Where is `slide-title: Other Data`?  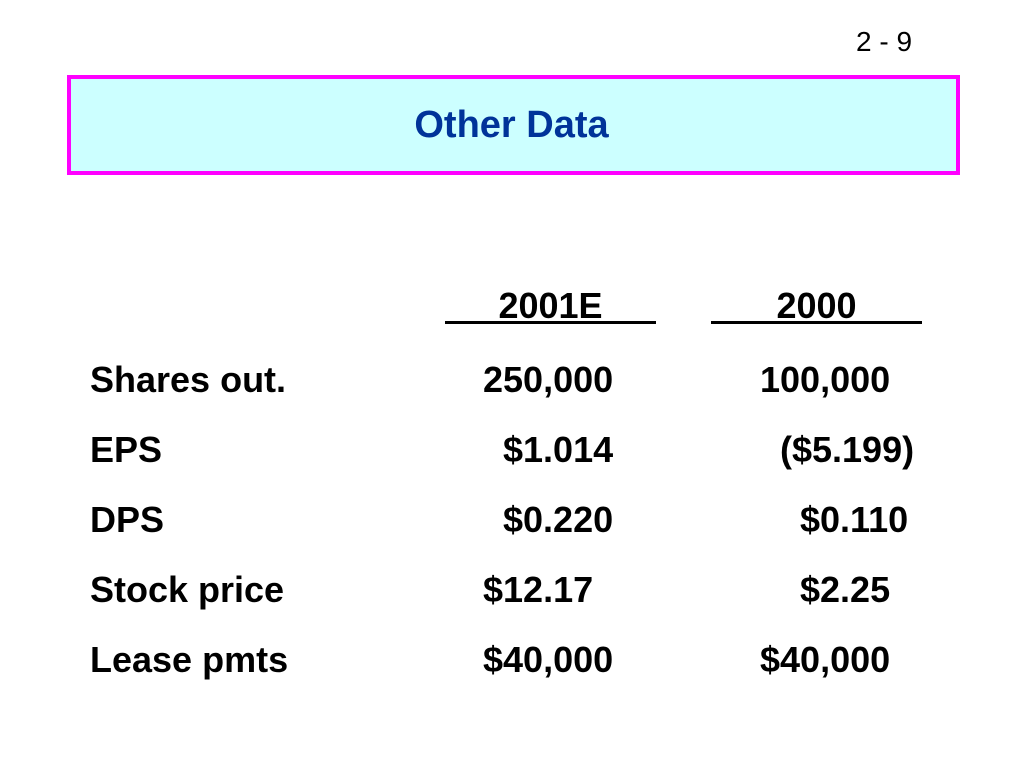
slide-title: Other Data is located at coordinates (511, 124).